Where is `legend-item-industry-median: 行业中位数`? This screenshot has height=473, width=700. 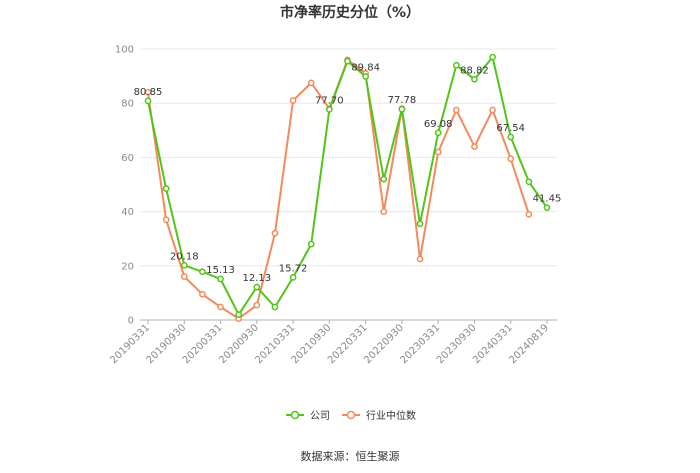 legend-item-industry-median: 行业中位数 is located at coordinates (379, 415).